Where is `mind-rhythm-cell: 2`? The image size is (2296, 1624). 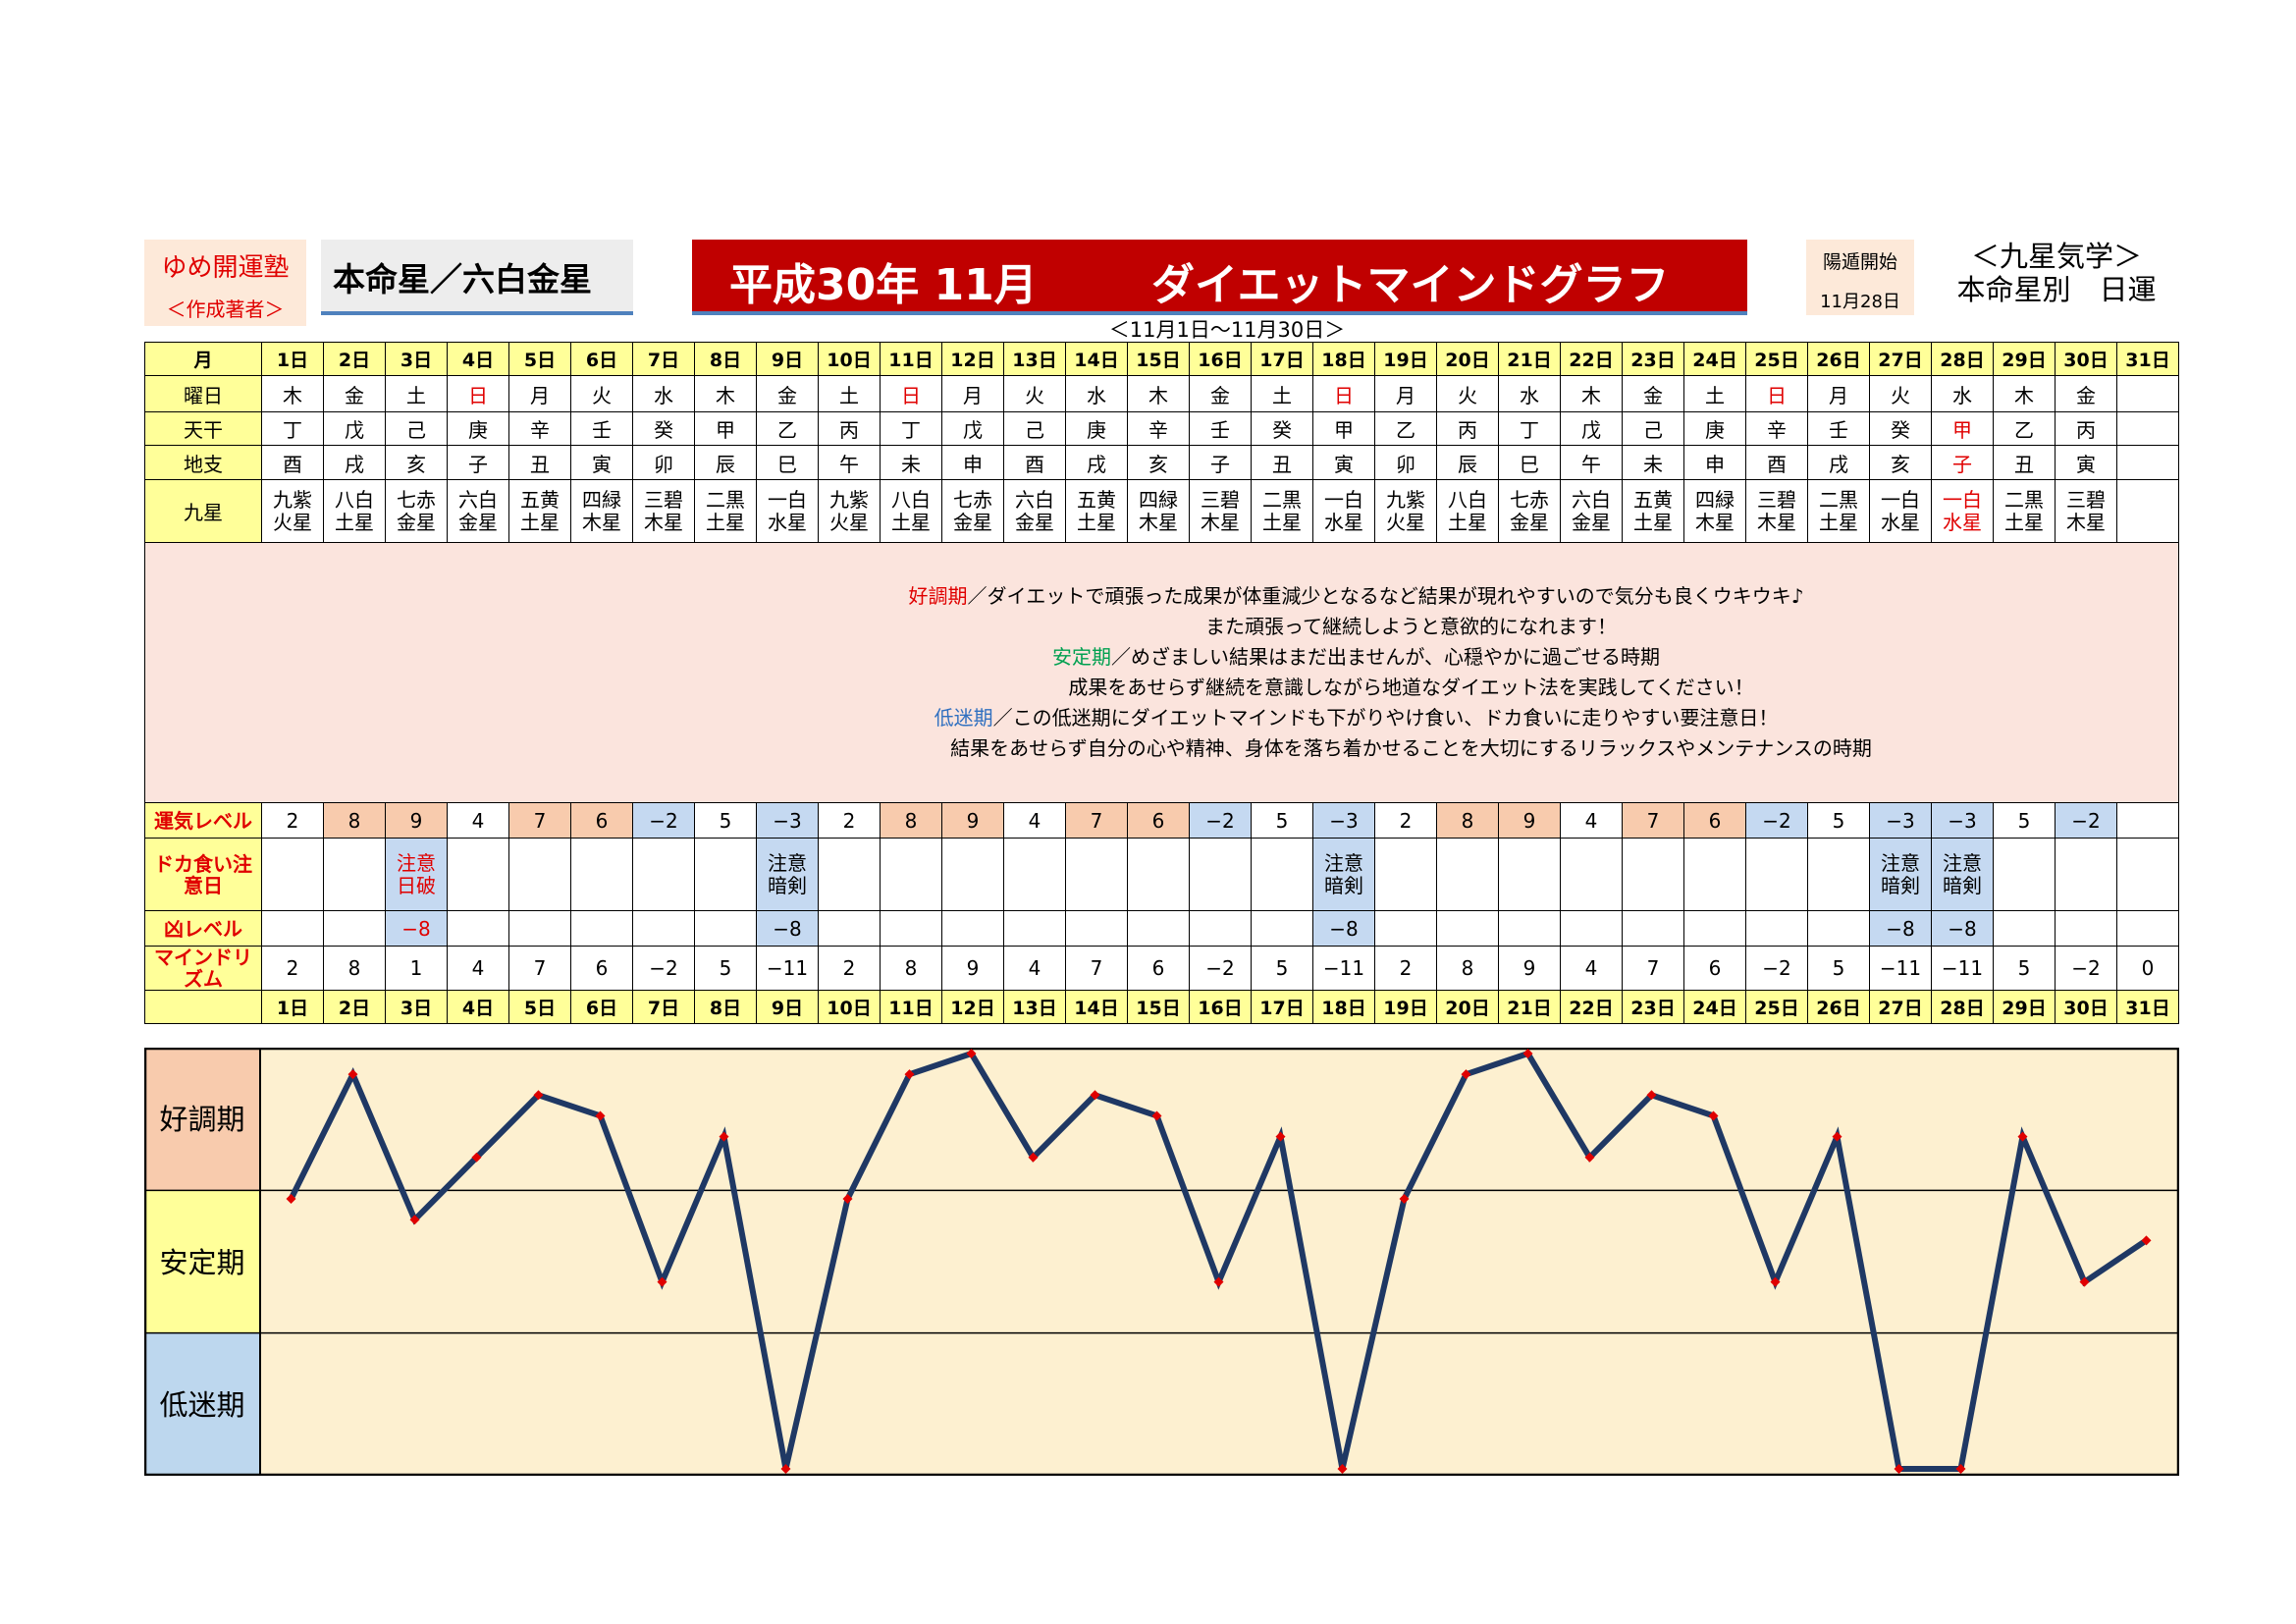 mind-rhythm-cell: 2 is located at coordinates (1405, 968).